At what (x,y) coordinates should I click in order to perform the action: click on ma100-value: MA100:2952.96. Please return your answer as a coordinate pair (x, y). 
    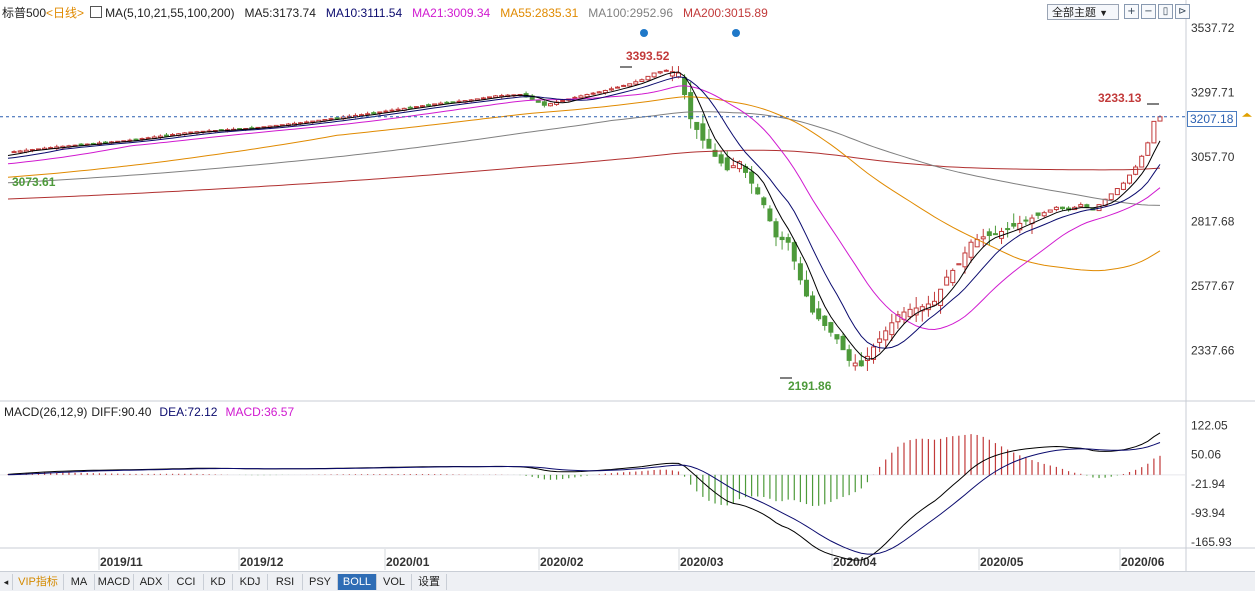
    Looking at the image, I should click on (631, 13).